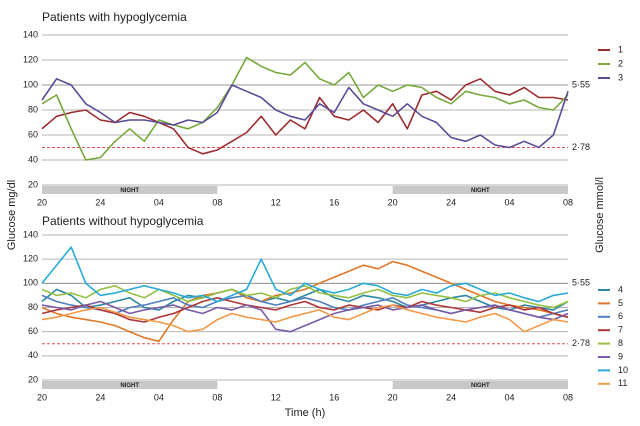 The image size is (640, 426). What do you see at coordinates (114, 17) in the screenshot?
I see `chart-title: Patients with hypoglycemia` at bounding box center [114, 17].